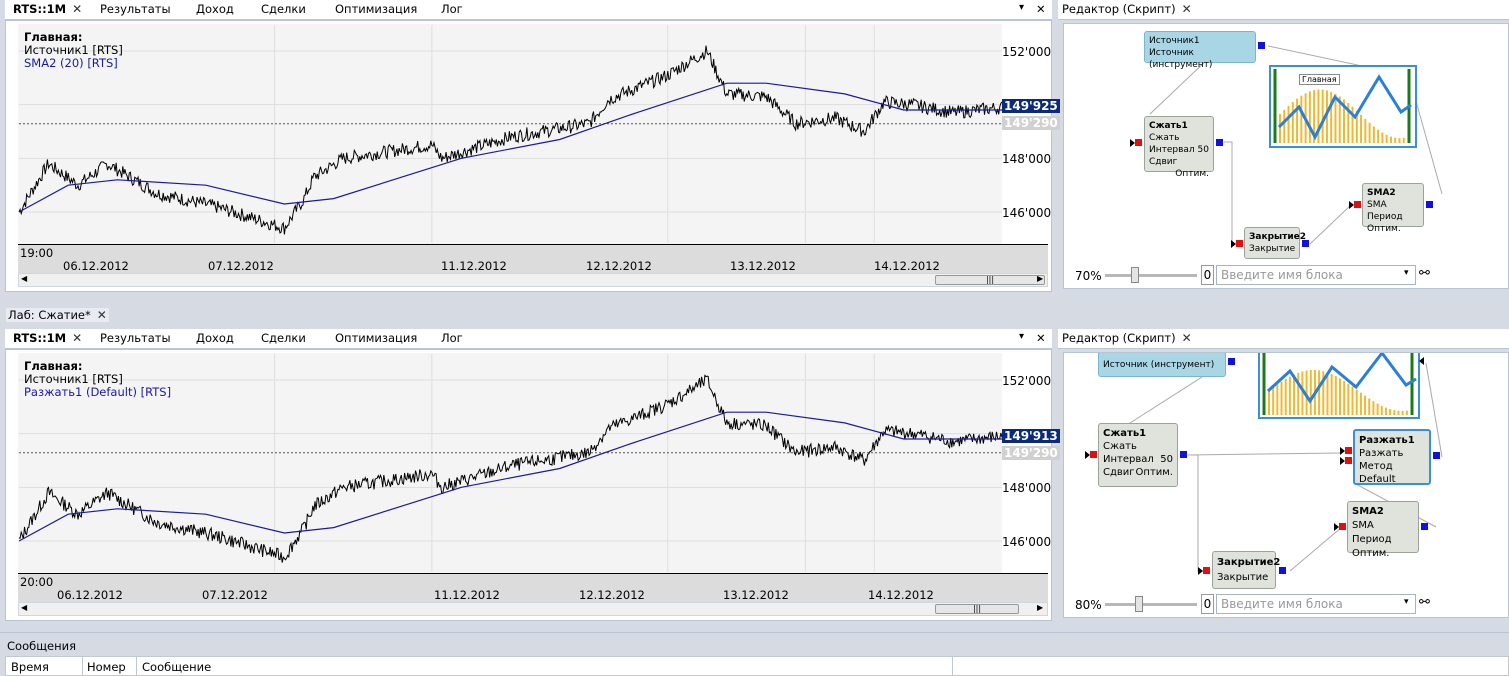  What do you see at coordinates (106, 667) in the screenshot?
I see `col-number: Номер` at bounding box center [106, 667].